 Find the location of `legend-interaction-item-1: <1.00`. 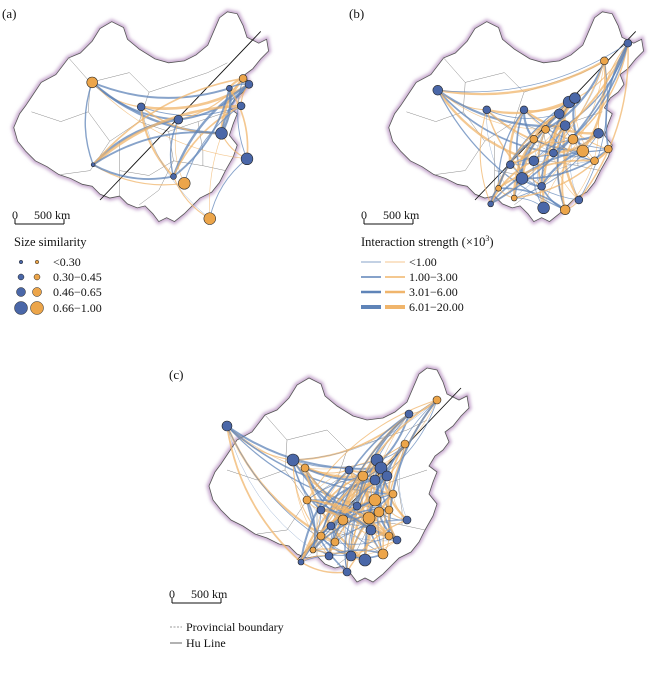

legend-interaction-item-1: <1.00 is located at coordinates (423, 262).